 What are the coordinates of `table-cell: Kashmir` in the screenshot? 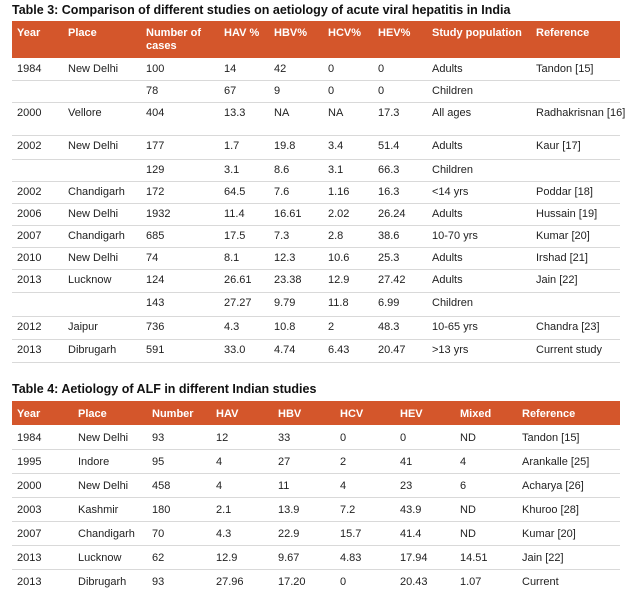 It's located at (98, 510).